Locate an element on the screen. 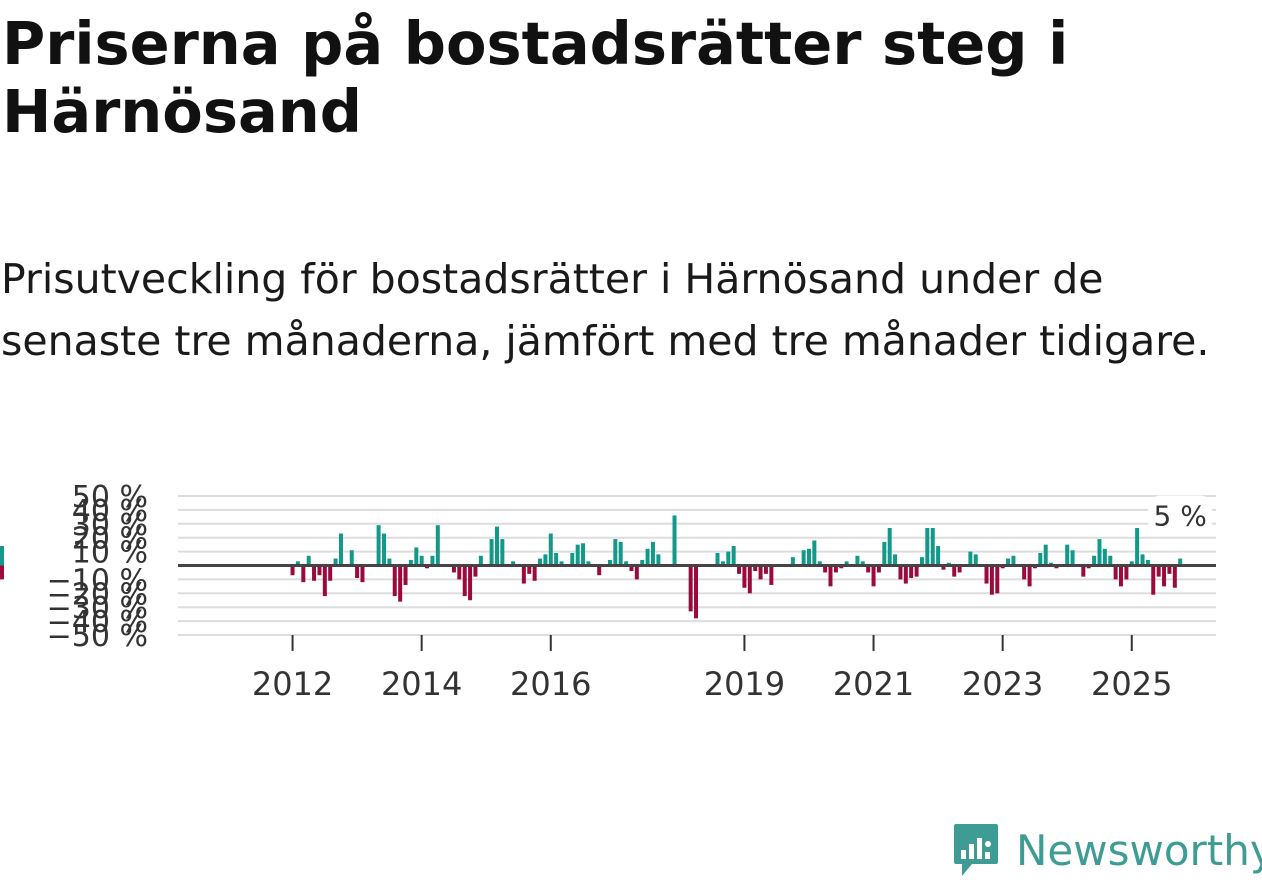  y-tick-label: 40 % is located at coordinates (110, 511).